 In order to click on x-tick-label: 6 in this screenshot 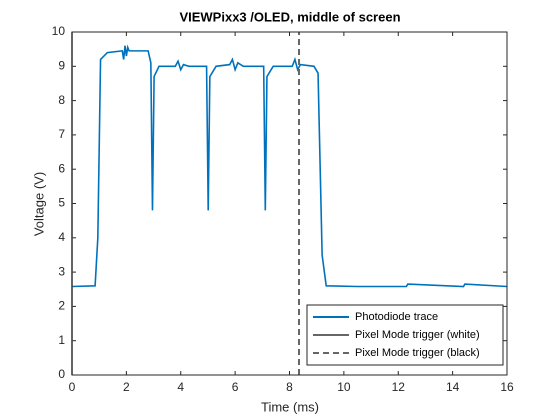, I will do `click(235, 387)`.